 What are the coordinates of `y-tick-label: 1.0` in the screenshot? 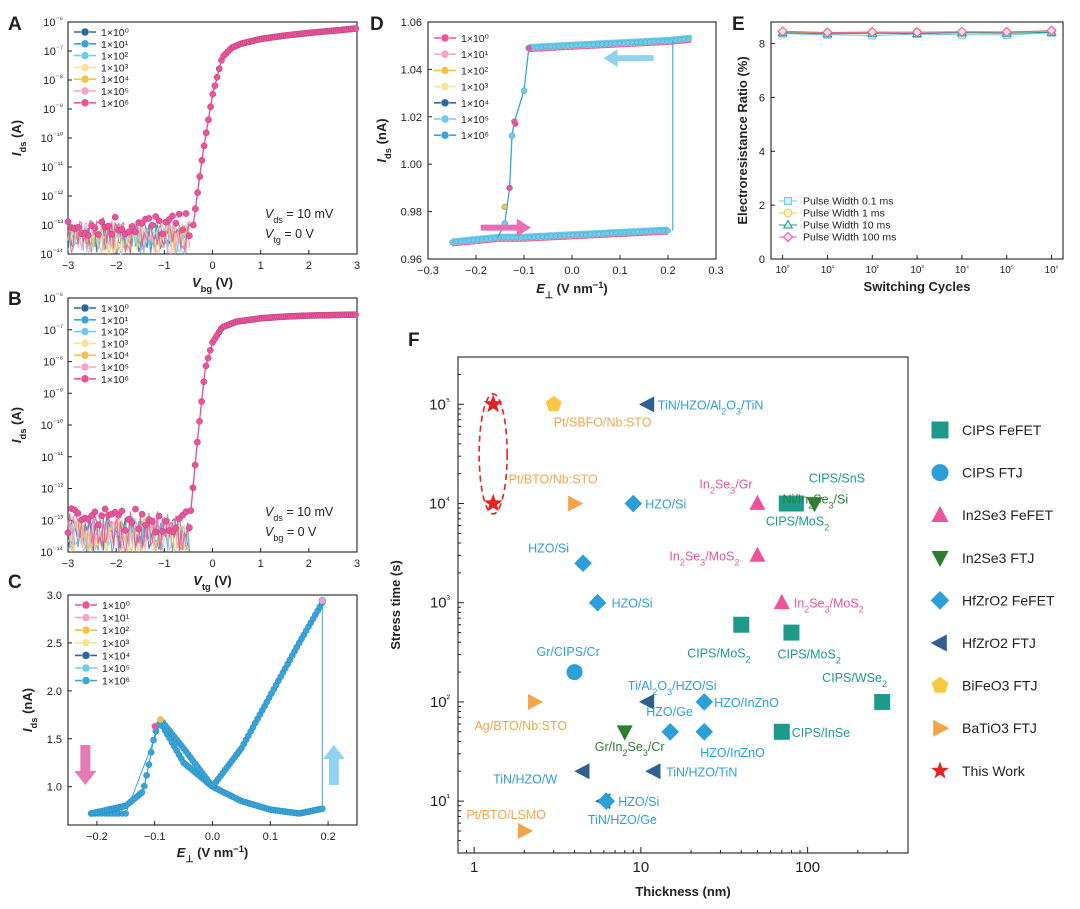 It's located at (54, 788).